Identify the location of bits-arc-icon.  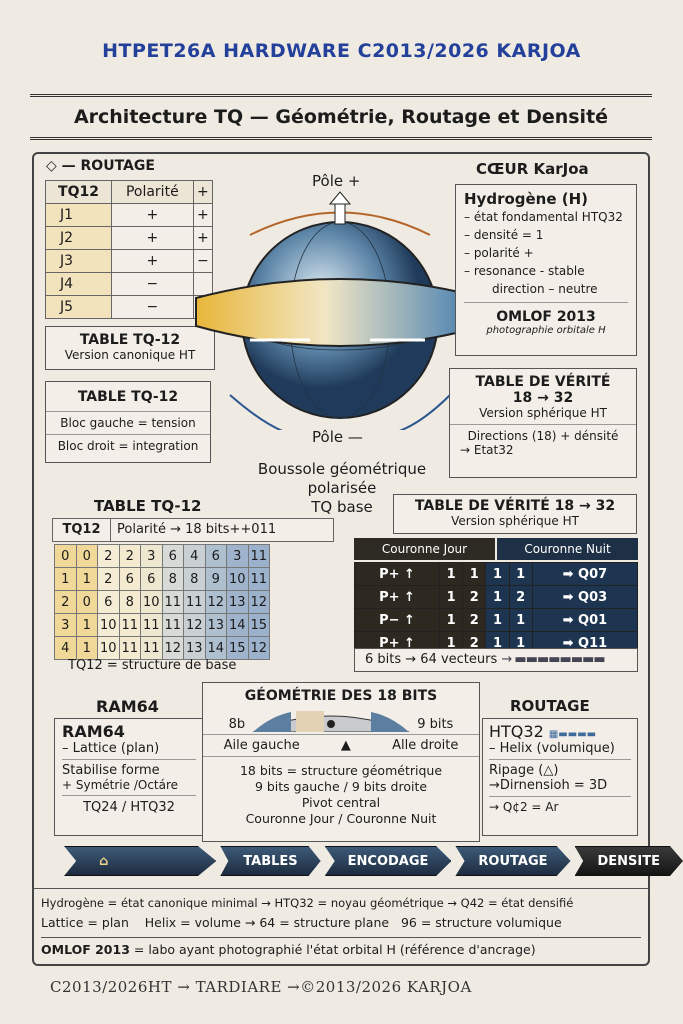
(331, 721).